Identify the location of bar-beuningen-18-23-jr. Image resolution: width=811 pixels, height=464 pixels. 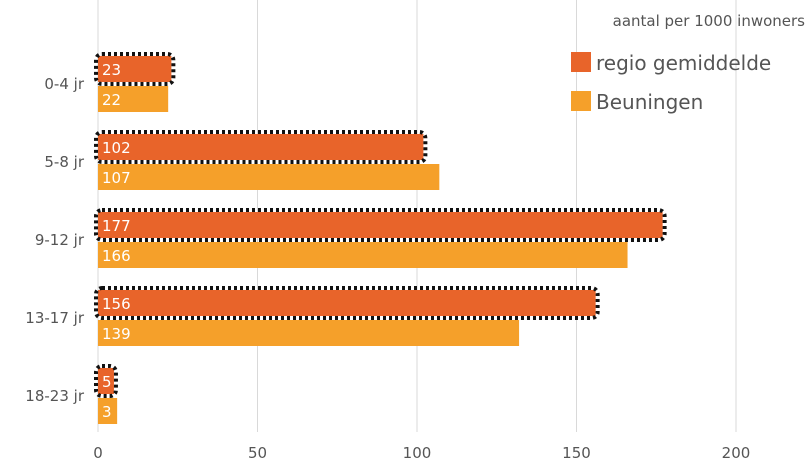
(108, 411).